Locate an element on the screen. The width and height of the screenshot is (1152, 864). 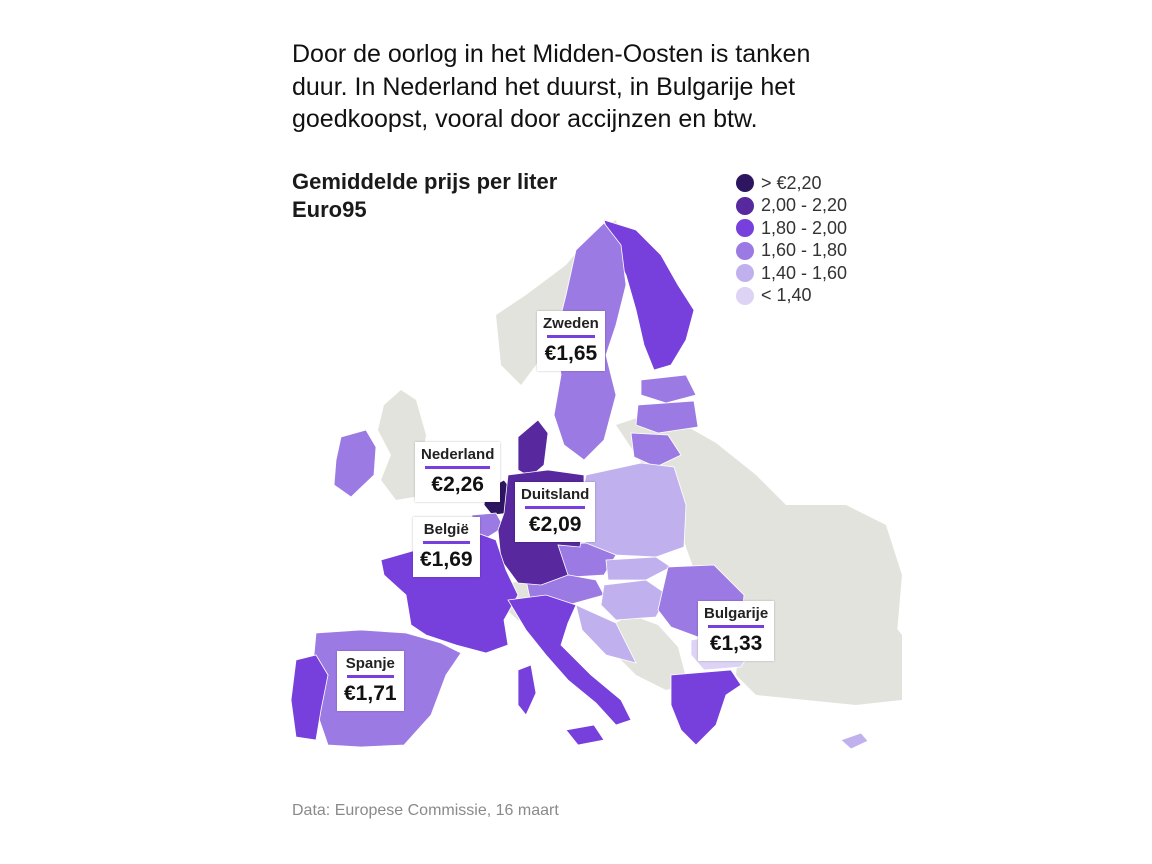
callout-spanje: Spanje €1,71 is located at coordinates (370, 681).